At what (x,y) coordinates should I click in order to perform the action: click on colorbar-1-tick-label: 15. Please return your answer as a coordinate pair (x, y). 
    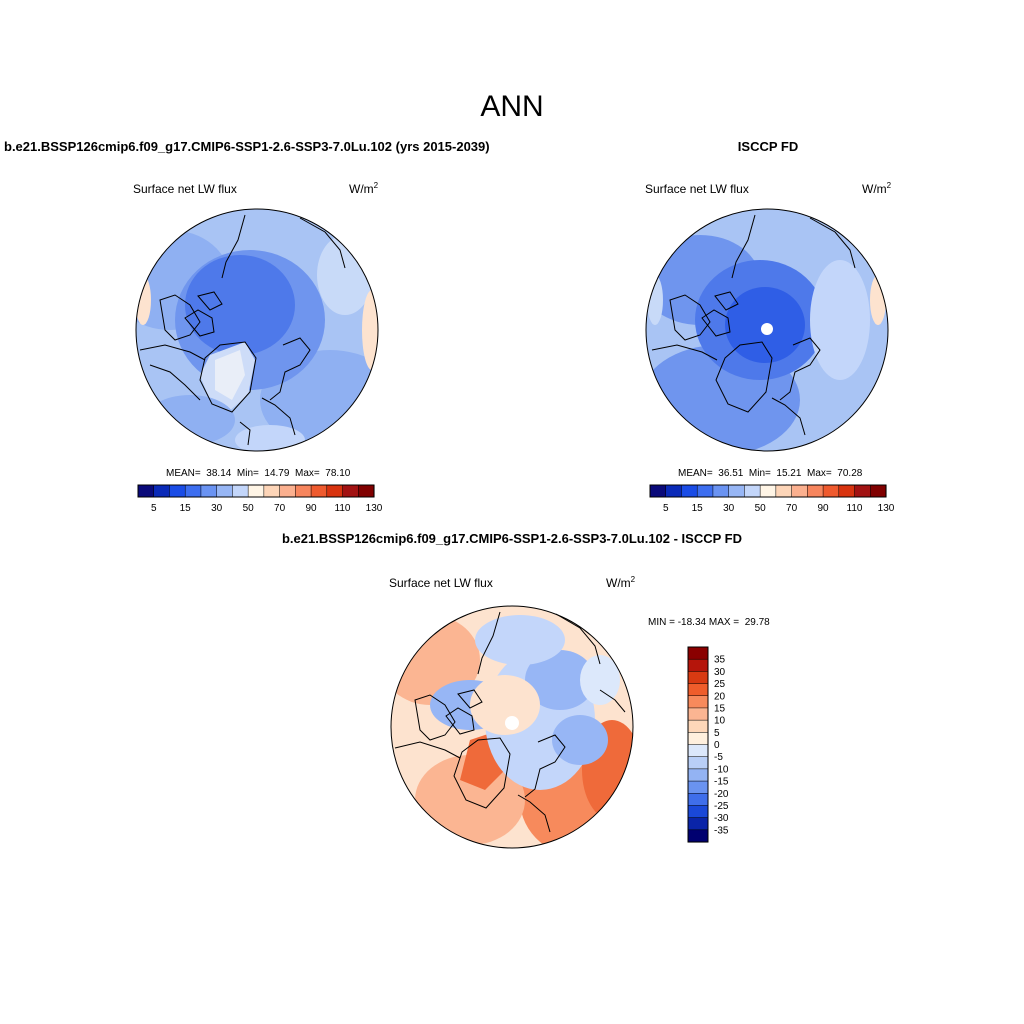
    Looking at the image, I should click on (186, 508).